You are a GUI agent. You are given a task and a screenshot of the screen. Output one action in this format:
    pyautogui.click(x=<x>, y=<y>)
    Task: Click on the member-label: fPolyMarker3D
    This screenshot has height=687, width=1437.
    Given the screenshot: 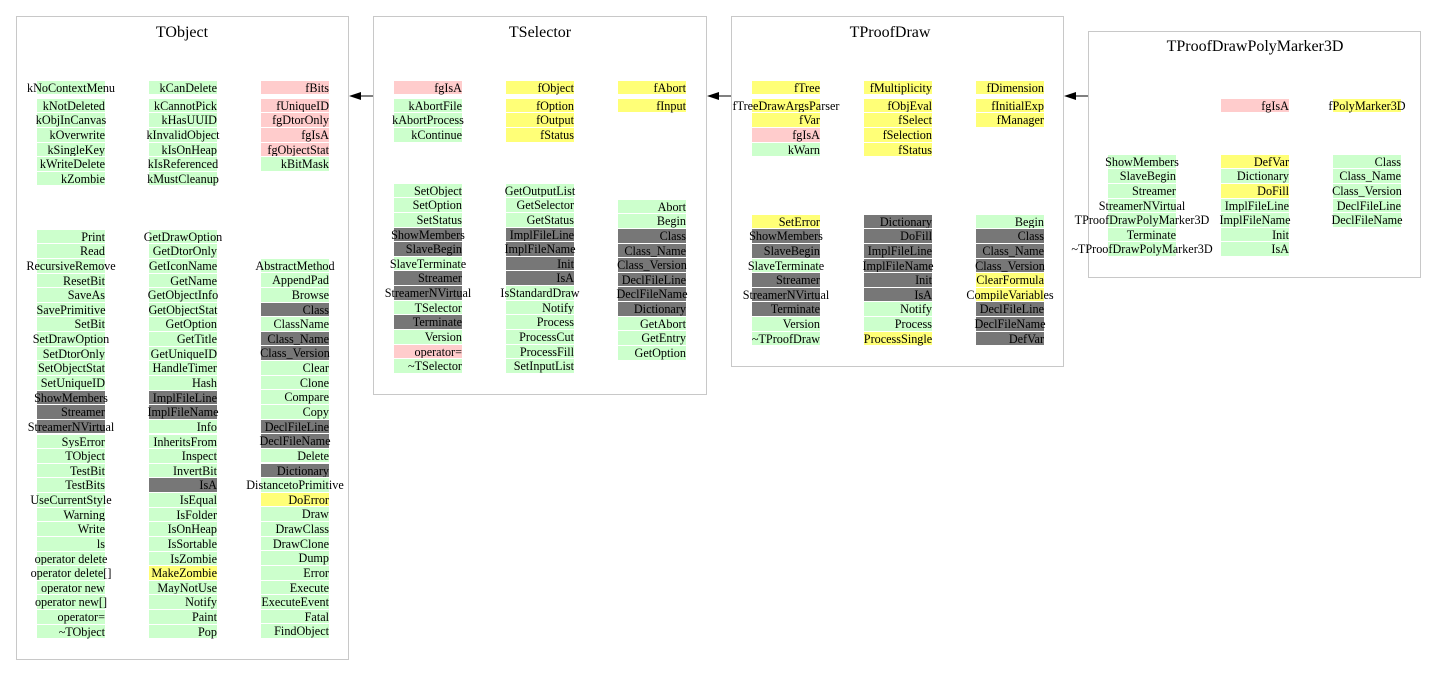 What is the action you would take?
    pyautogui.click(x=1367, y=105)
    